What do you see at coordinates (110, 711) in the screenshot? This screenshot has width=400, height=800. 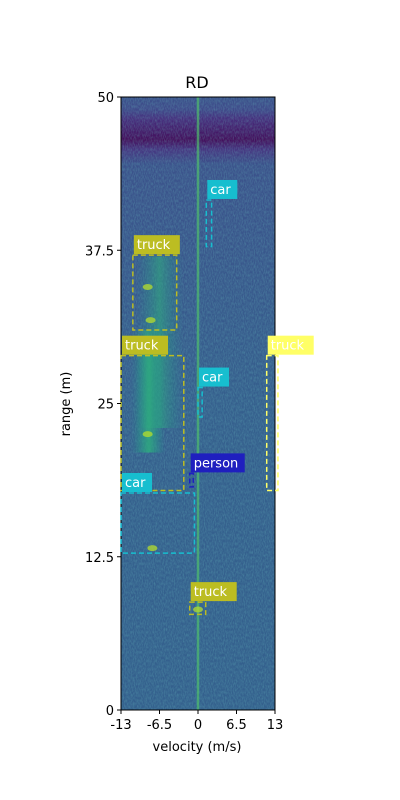 I see `y-tick-label: 0` at bounding box center [110, 711].